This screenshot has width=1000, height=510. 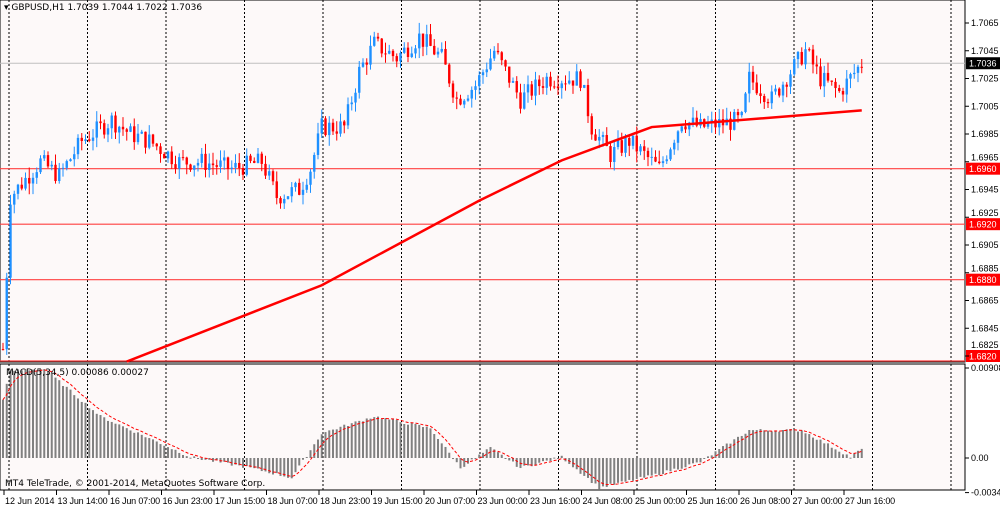 What do you see at coordinates (983, 280) in the screenshot?
I see `level-label: 1.6880` at bounding box center [983, 280].